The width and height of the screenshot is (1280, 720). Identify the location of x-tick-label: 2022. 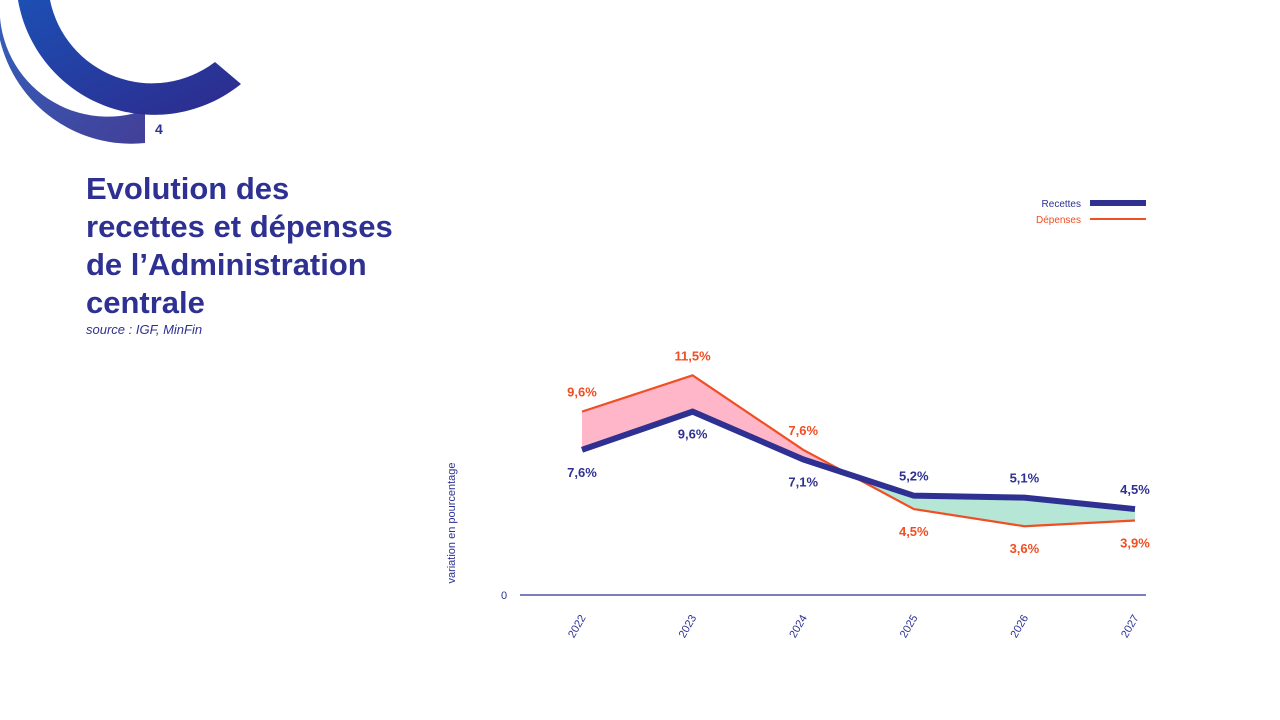
(577, 626).